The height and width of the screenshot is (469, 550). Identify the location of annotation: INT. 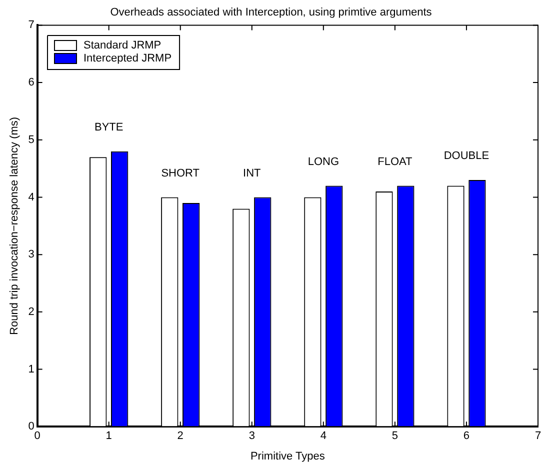
(252, 173).